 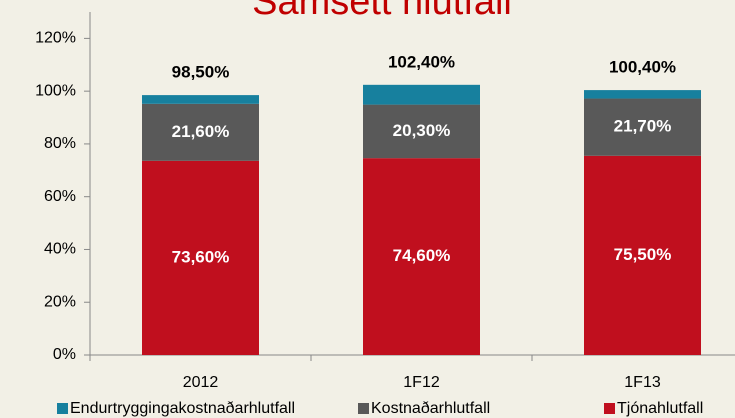 I want to click on data-label: 21,70%, so click(x=643, y=126).